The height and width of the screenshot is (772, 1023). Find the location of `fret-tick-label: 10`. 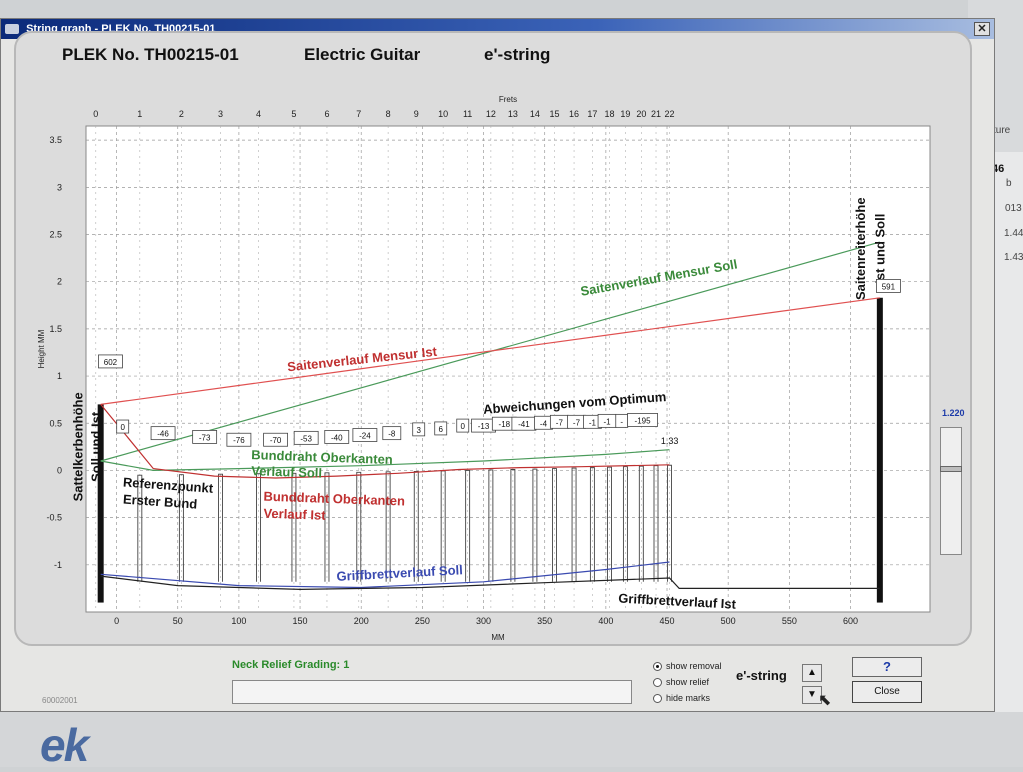

fret-tick-label: 10 is located at coordinates (443, 114).